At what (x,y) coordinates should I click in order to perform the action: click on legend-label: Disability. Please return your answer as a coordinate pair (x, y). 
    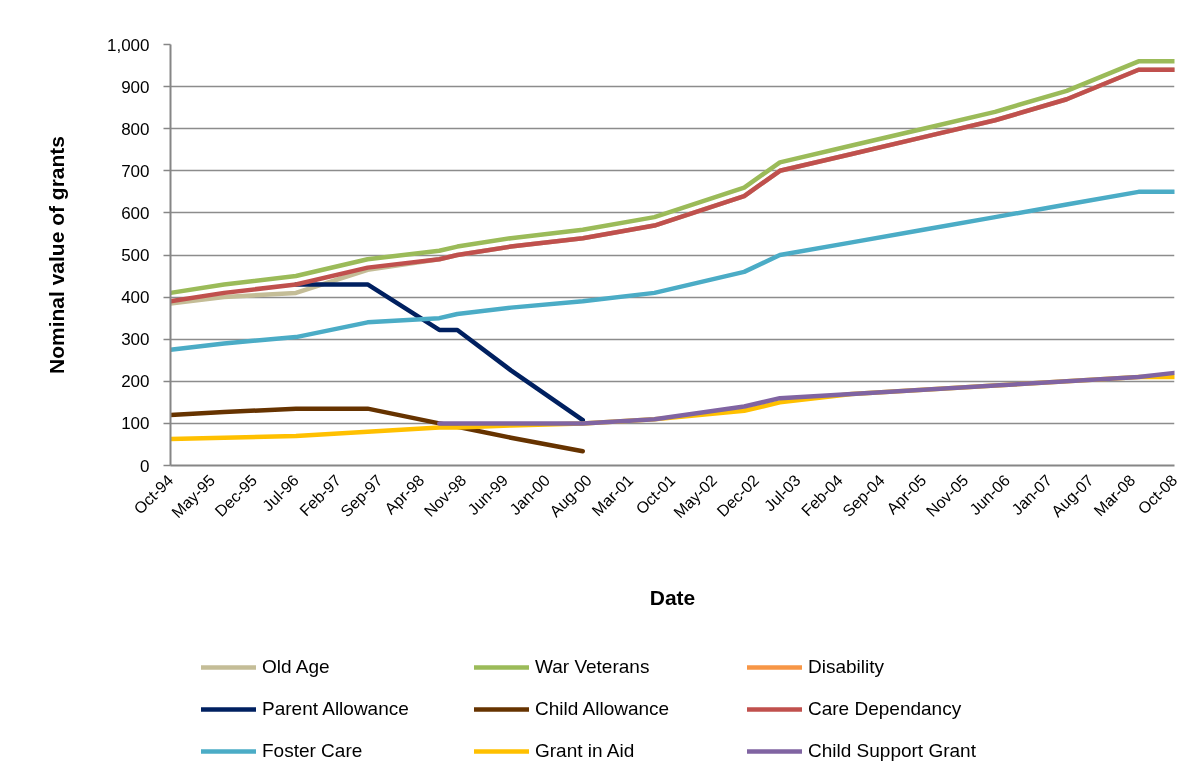
    Looking at the image, I should click on (847, 667).